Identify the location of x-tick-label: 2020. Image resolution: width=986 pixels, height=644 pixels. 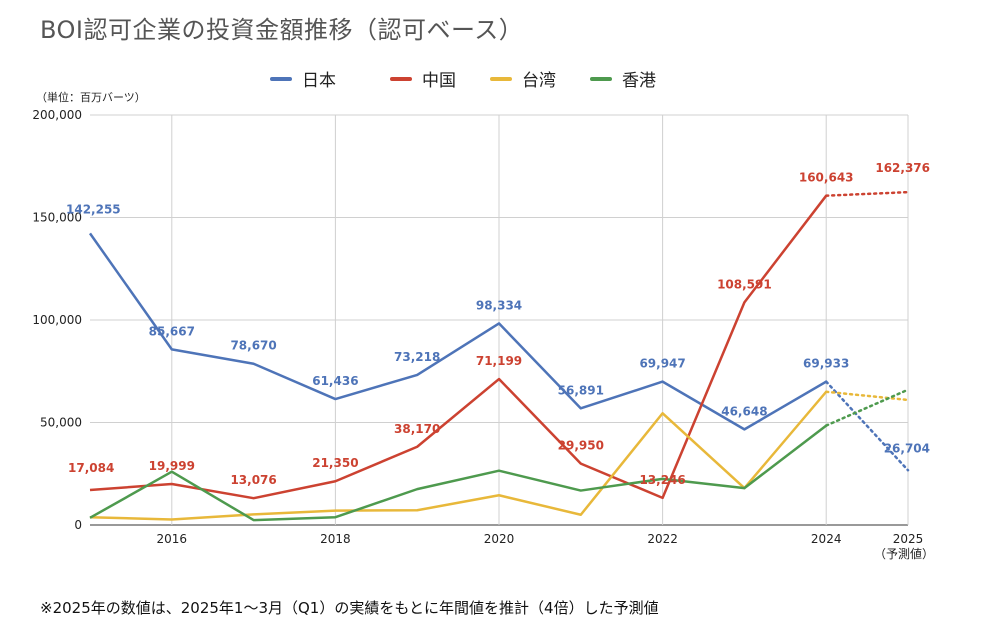
(499, 539).